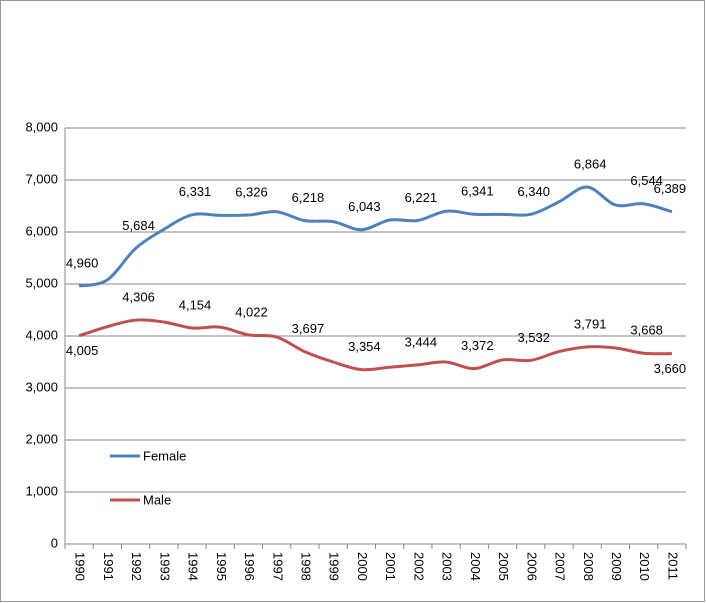 Image resolution: width=706 pixels, height=603 pixels. I want to click on x-tick-label: 2000, so click(362, 566).